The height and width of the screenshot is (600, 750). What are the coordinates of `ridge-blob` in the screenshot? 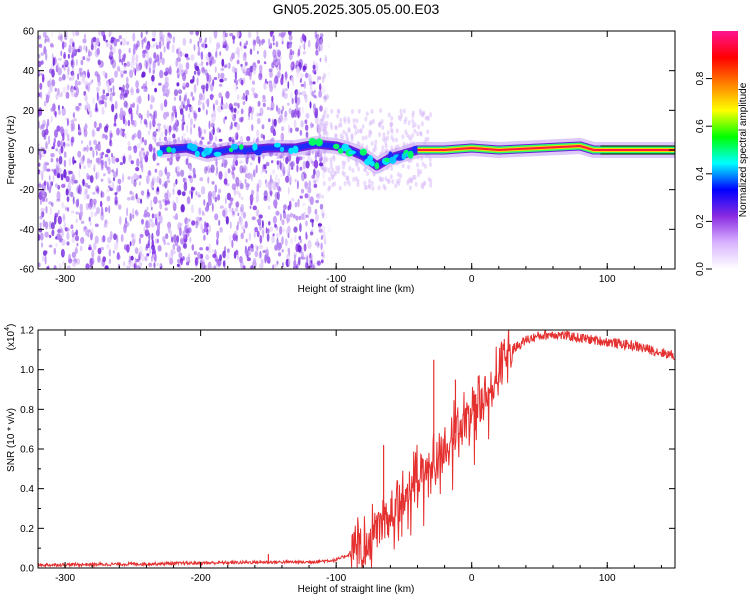 It's located at (277, 145).